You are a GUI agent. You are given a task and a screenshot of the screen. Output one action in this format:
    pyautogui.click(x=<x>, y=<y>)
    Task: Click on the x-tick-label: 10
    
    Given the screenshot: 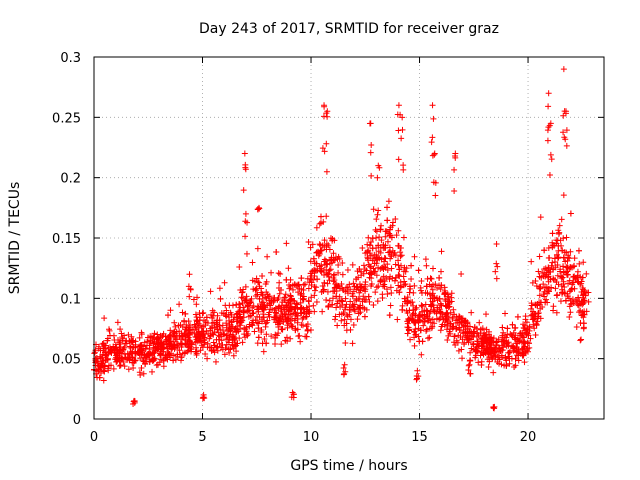 What is the action you would take?
    pyautogui.click(x=311, y=437)
    